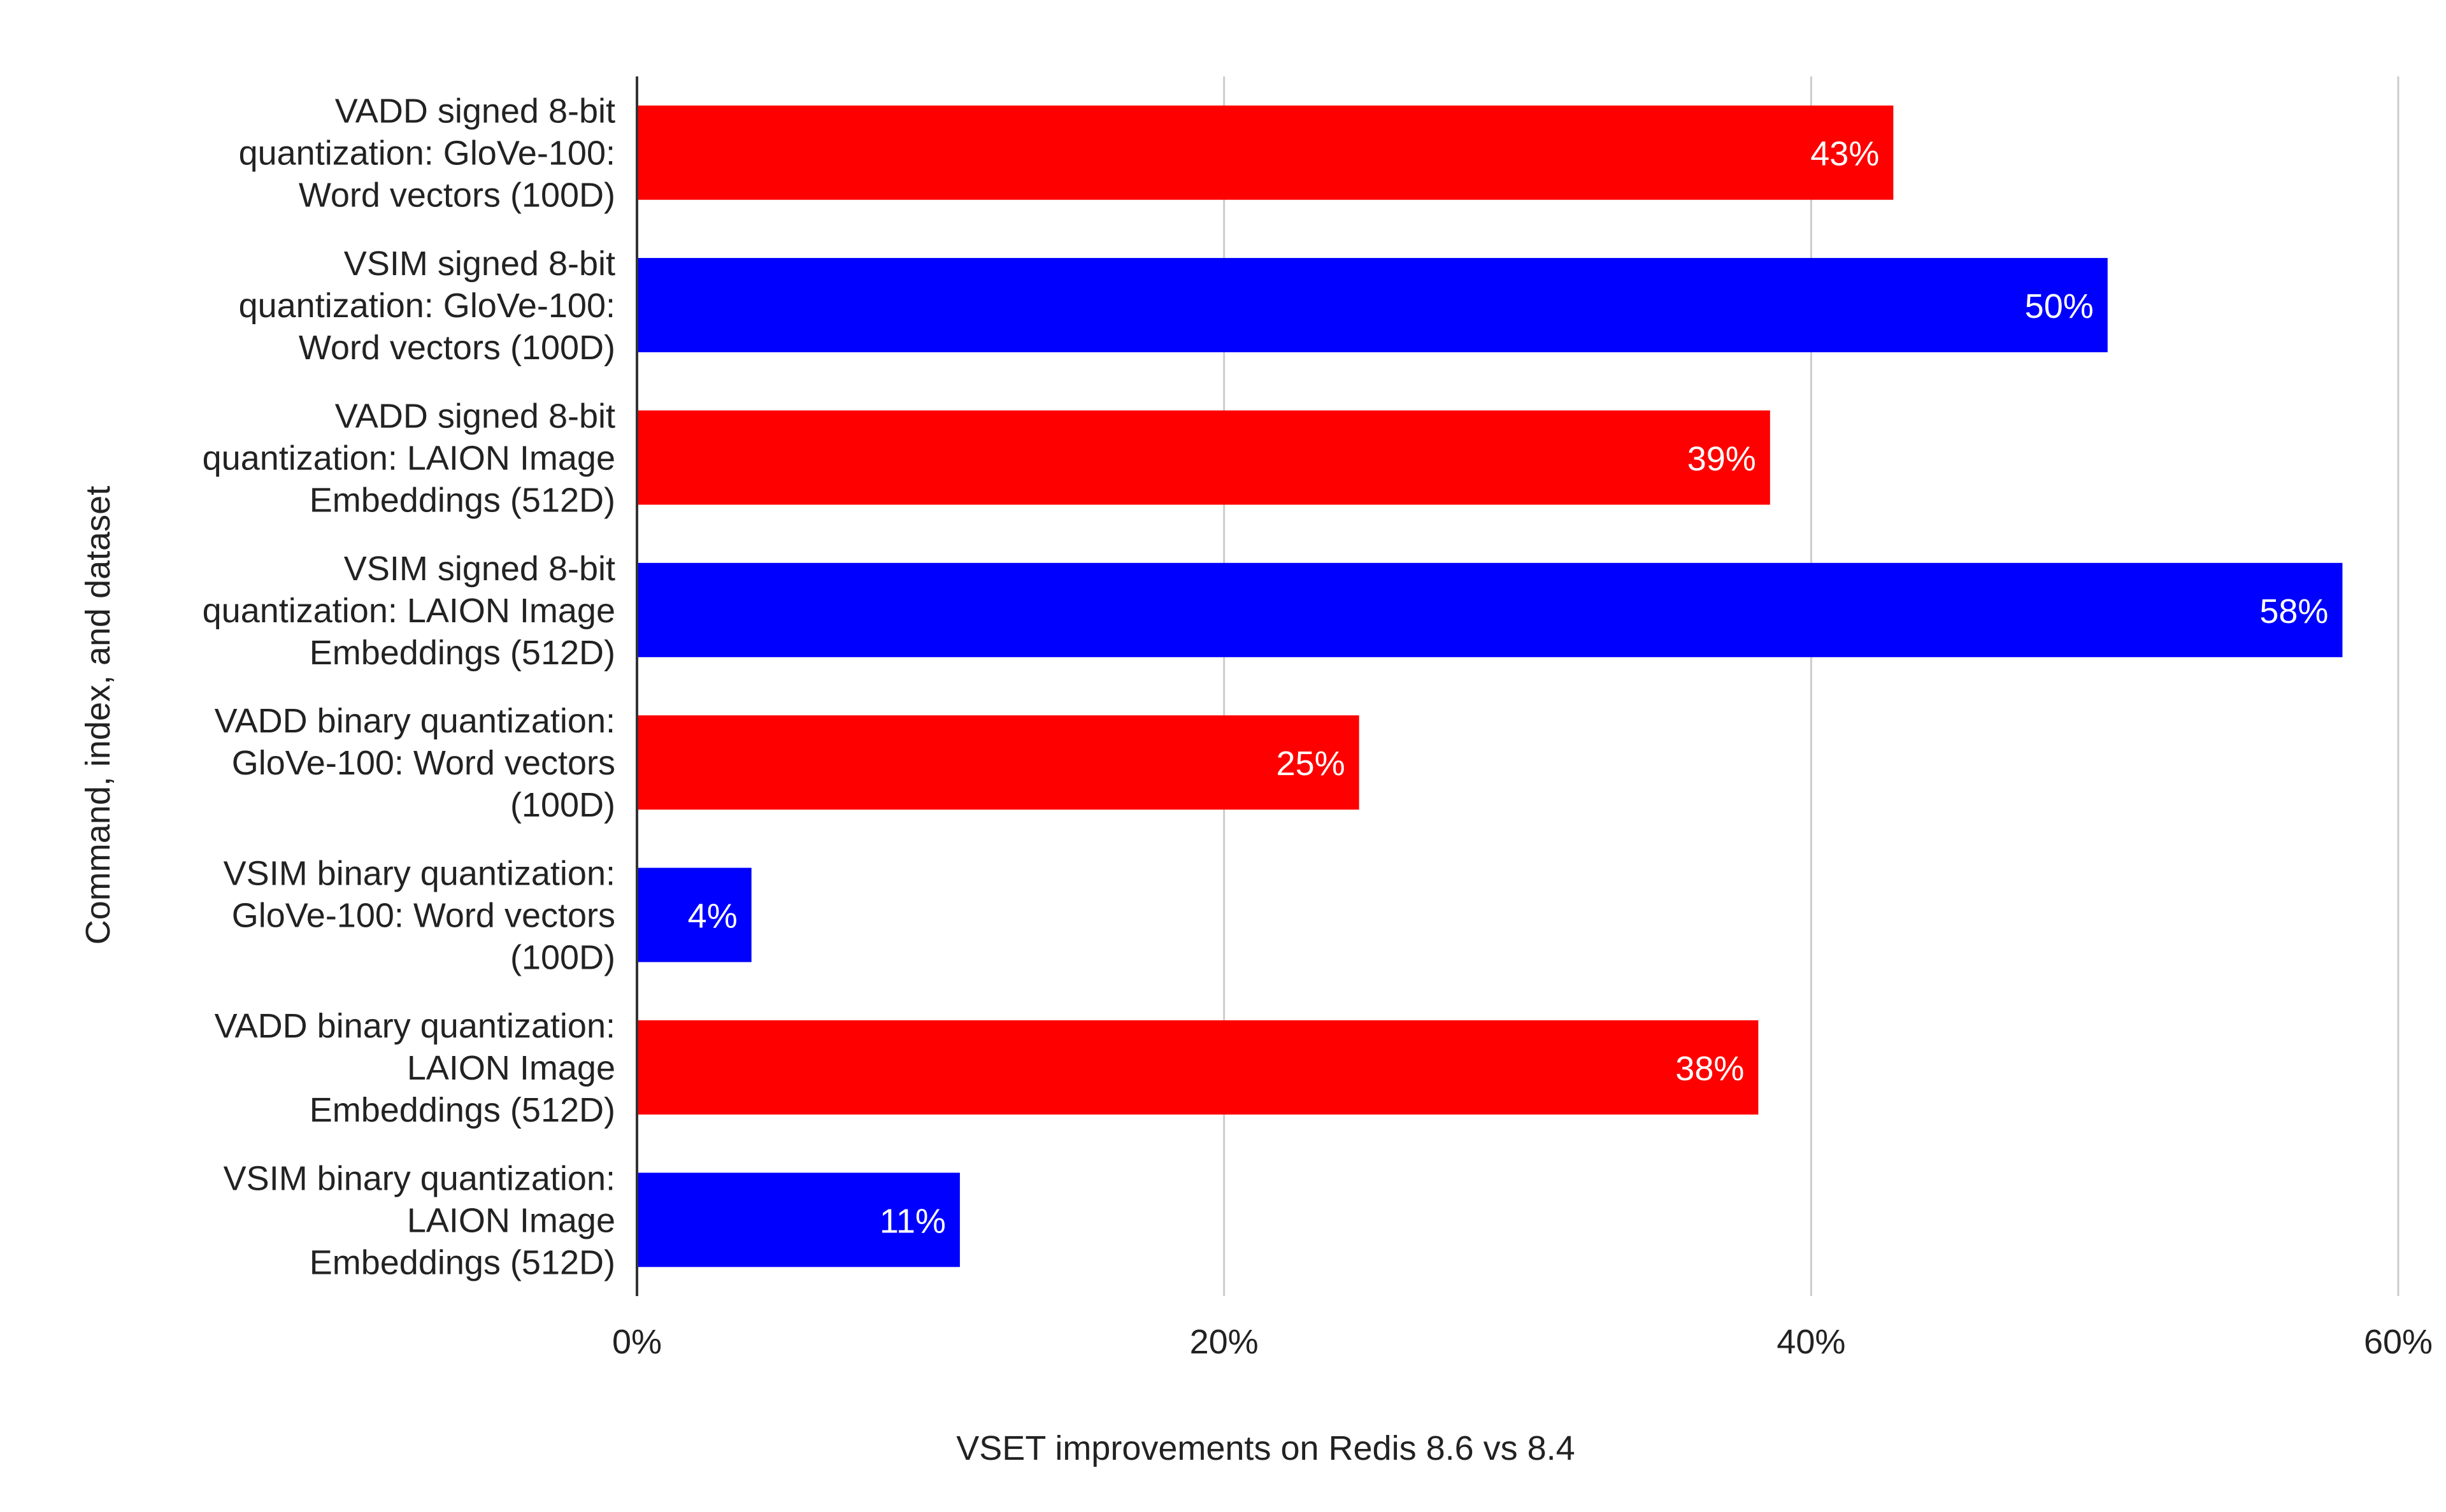 Image resolution: width=2446 pixels, height=1512 pixels. I want to click on y-axis-title: Command, index, and dataset, so click(98, 715).